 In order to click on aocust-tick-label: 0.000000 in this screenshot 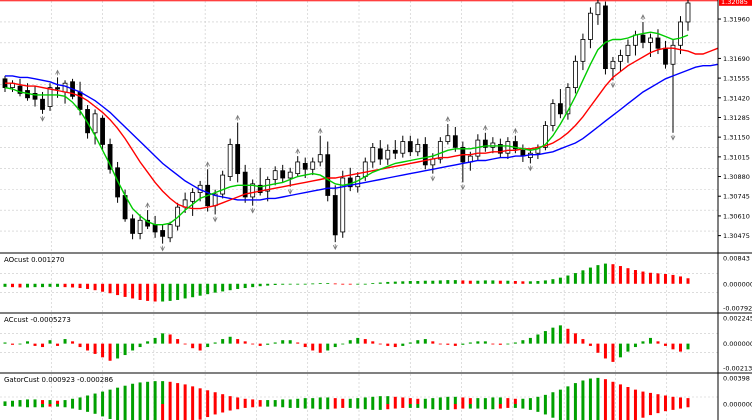, I will do `click(737, 284)`.